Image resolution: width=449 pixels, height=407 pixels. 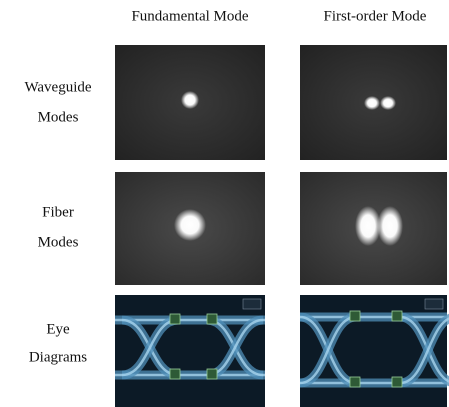 What do you see at coordinates (58, 357) in the screenshot?
I see `row-label: Diagrams` at bounding box center [58, 357].